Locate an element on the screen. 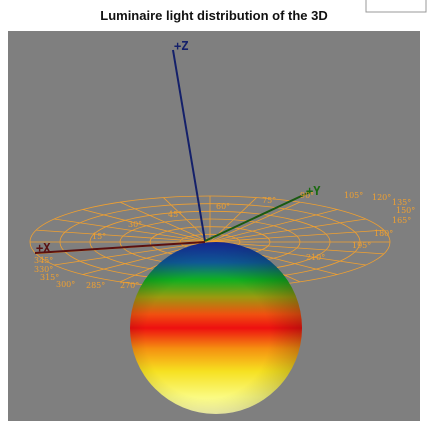 This screenshot has width=428, height=421. angle-label: 195° is located at coordinates (361, 245).